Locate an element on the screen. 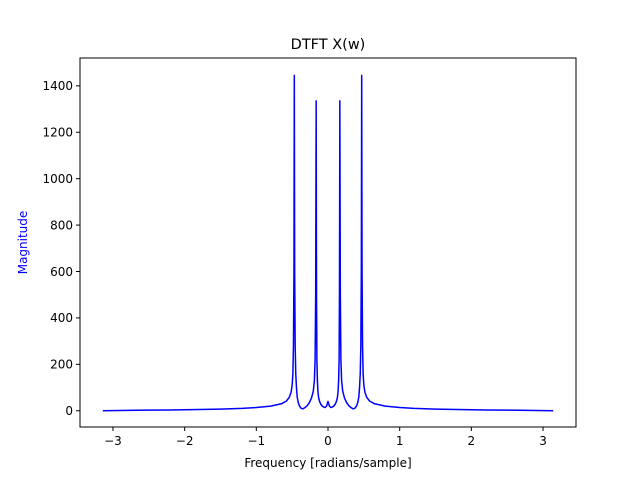  x-tick-label: −2 is located at coordinates (185, 441).